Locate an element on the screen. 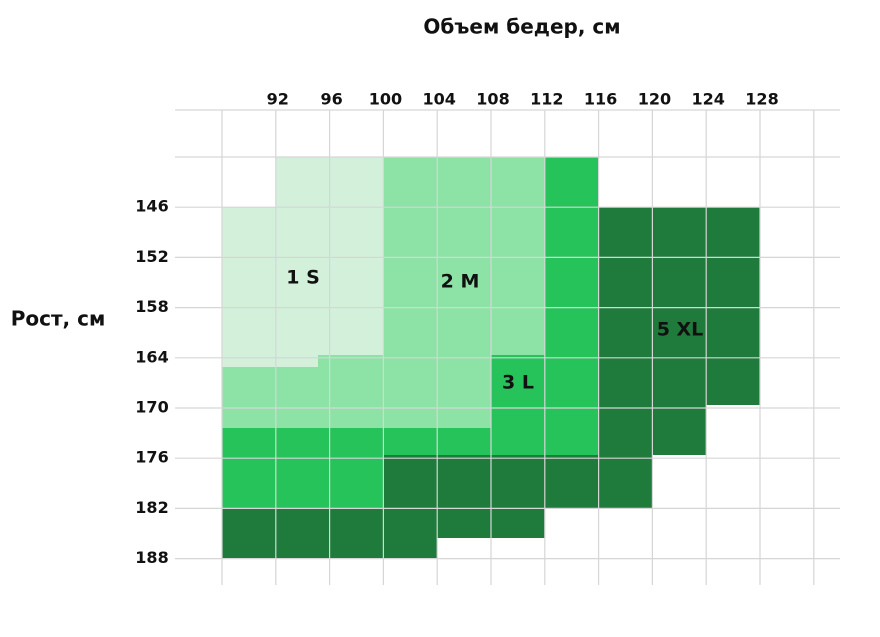 The image size is (880, 637). row-label: 146 is located at coordinates (151, 206).